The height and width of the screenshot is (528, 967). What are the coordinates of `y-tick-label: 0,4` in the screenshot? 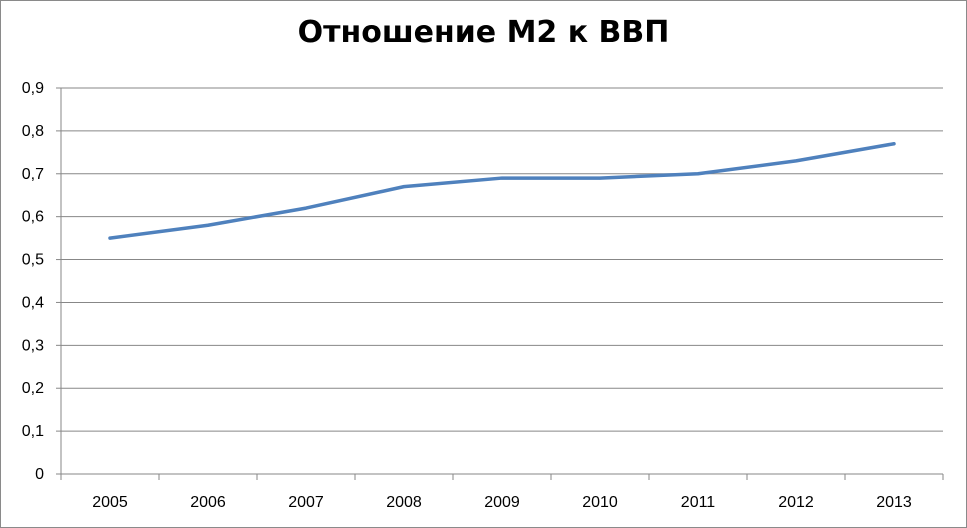 It's located at (33, 302).